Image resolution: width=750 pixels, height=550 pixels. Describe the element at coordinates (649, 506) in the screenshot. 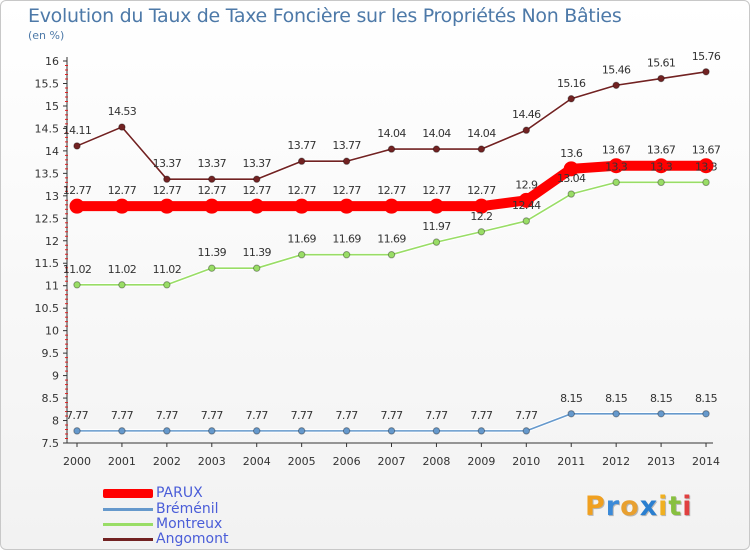

I see `logo-letter: x` at that location.